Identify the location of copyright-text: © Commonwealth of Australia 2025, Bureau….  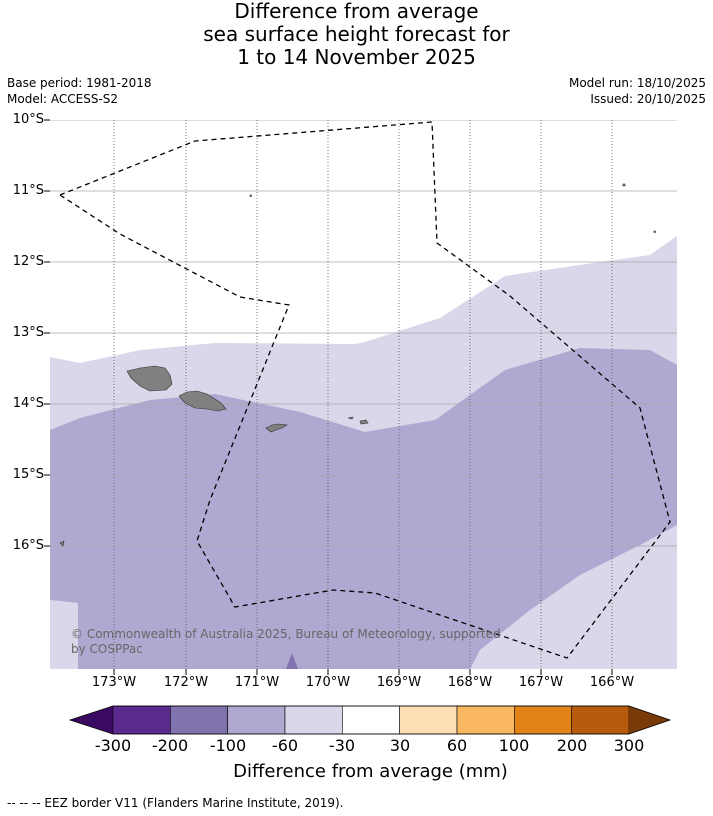
(286, 641).